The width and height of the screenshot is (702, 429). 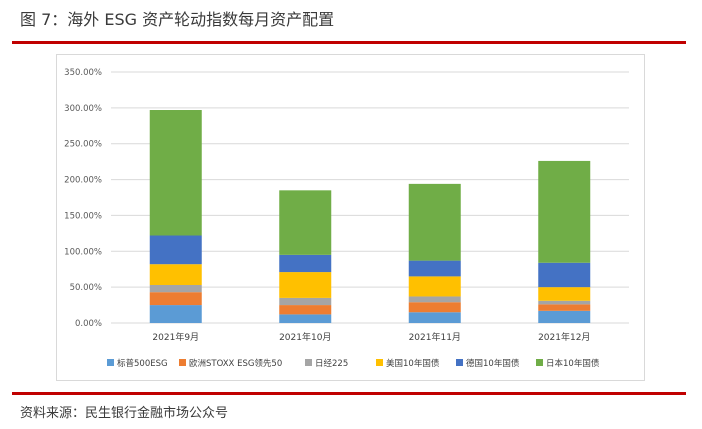 I want to click on legend-label: 美国10年国债, so click(x=413, y=363).